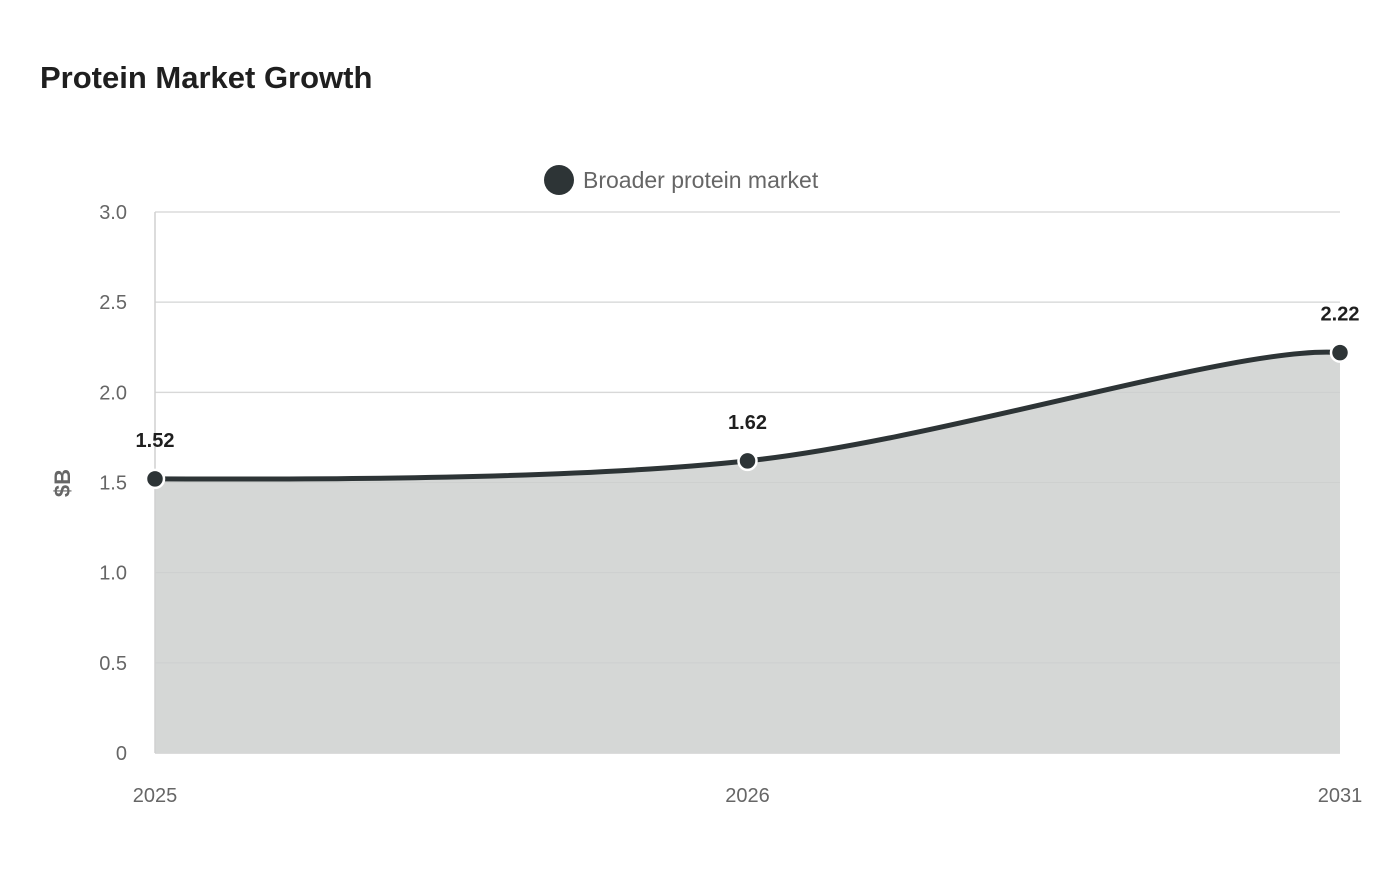  I want to click on data-labels: 1.52 1.62 2.22, so click(748, 378).